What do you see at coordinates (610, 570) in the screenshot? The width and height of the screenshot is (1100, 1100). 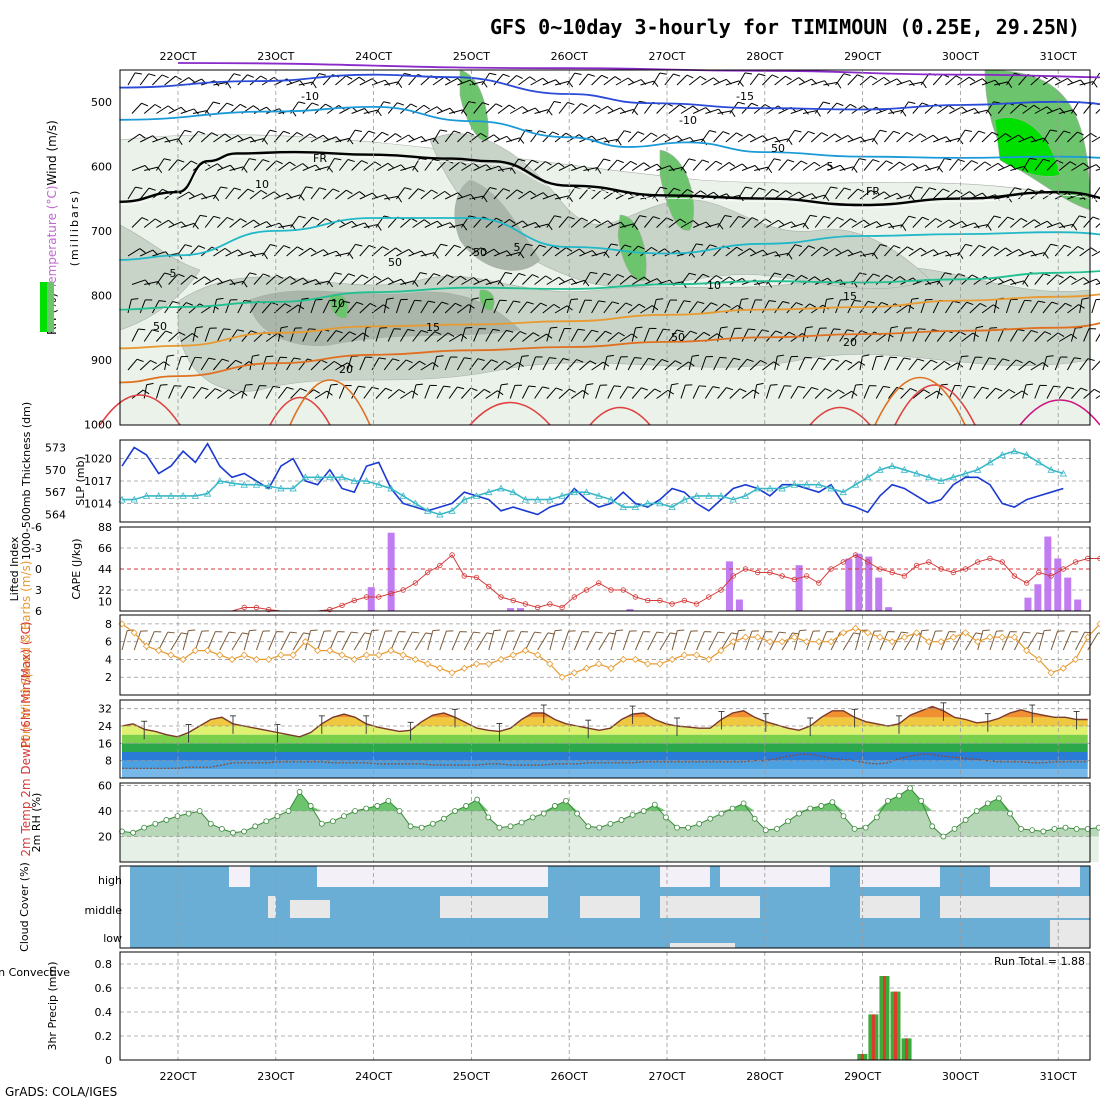 I see `cape-panel` at bounding box center [610, 570].